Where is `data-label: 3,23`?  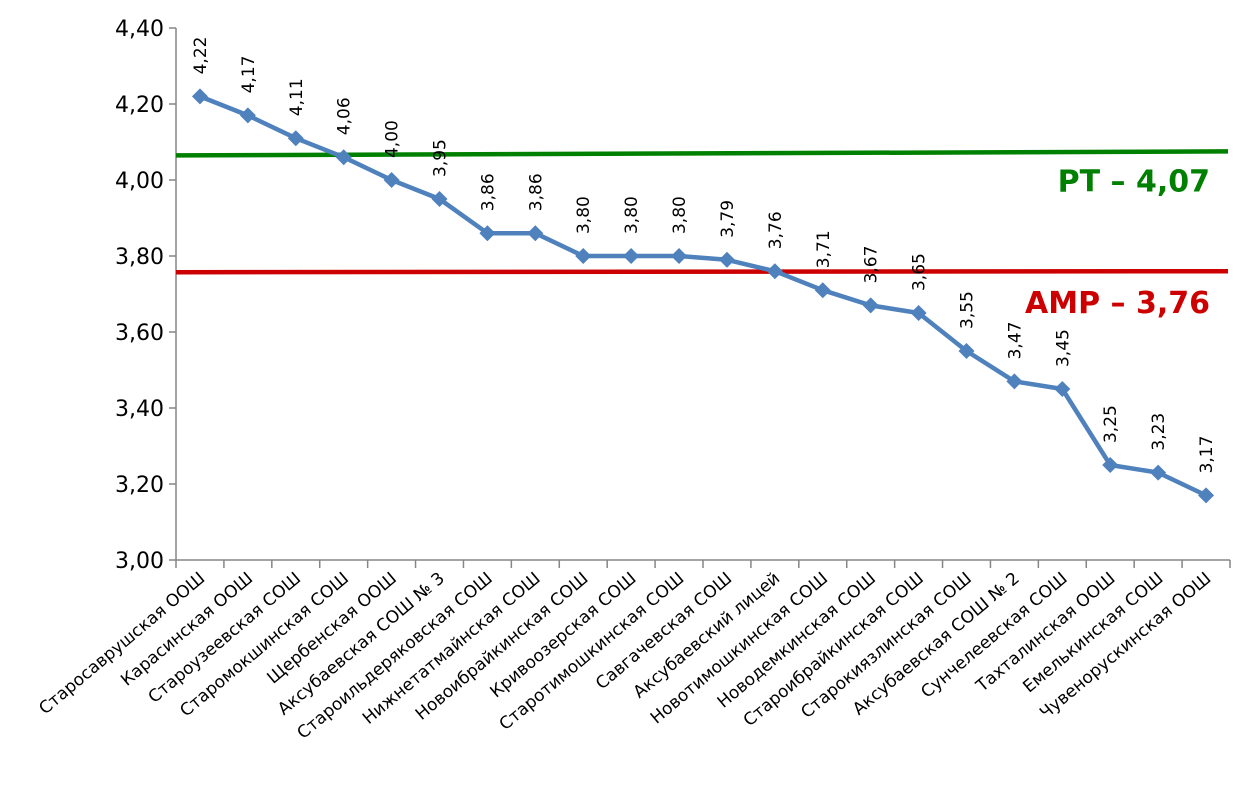
data-label: 3,23 is located at coordinates (1159, 432).